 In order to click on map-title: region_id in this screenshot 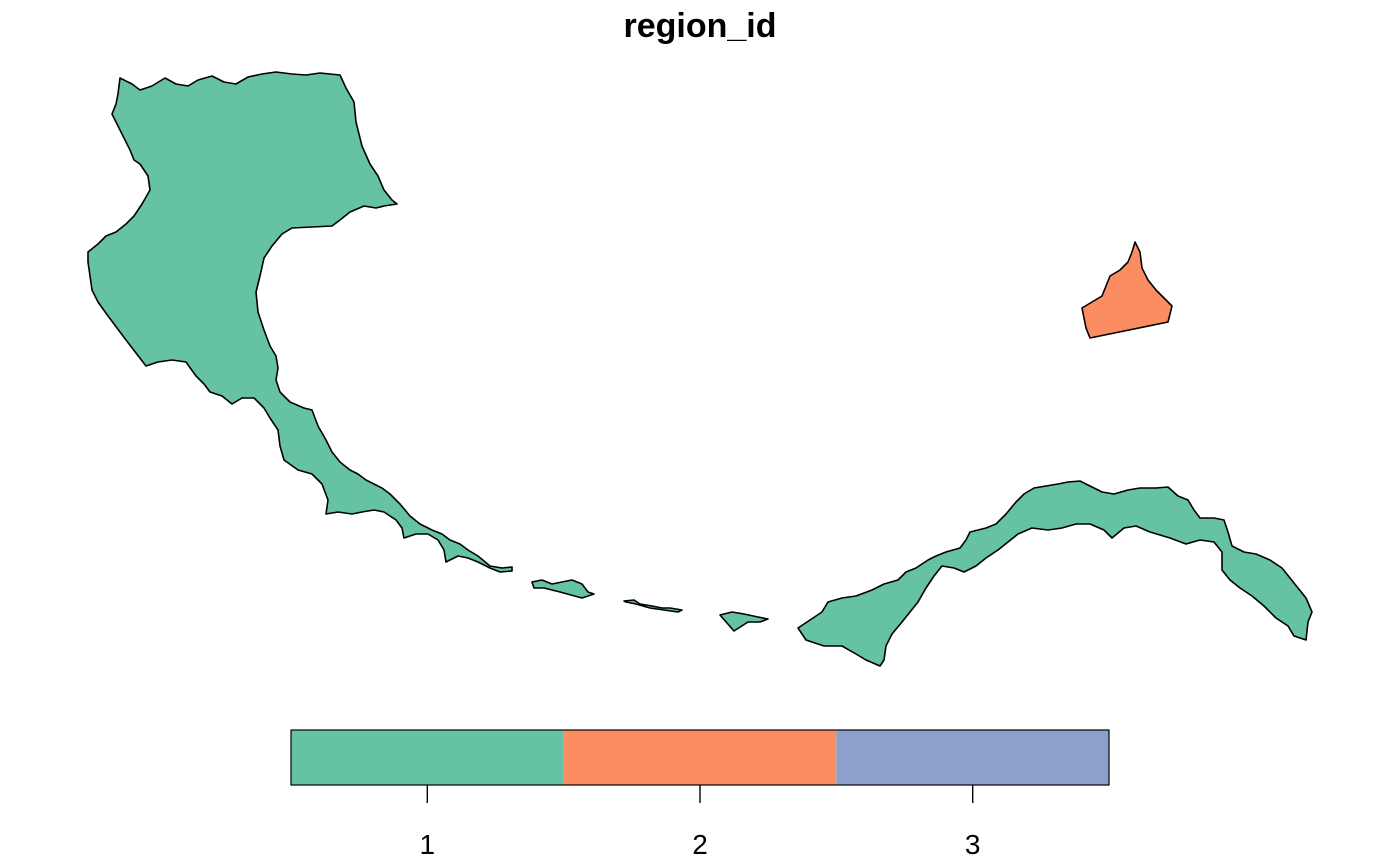, I will do `click(699, 26)`.